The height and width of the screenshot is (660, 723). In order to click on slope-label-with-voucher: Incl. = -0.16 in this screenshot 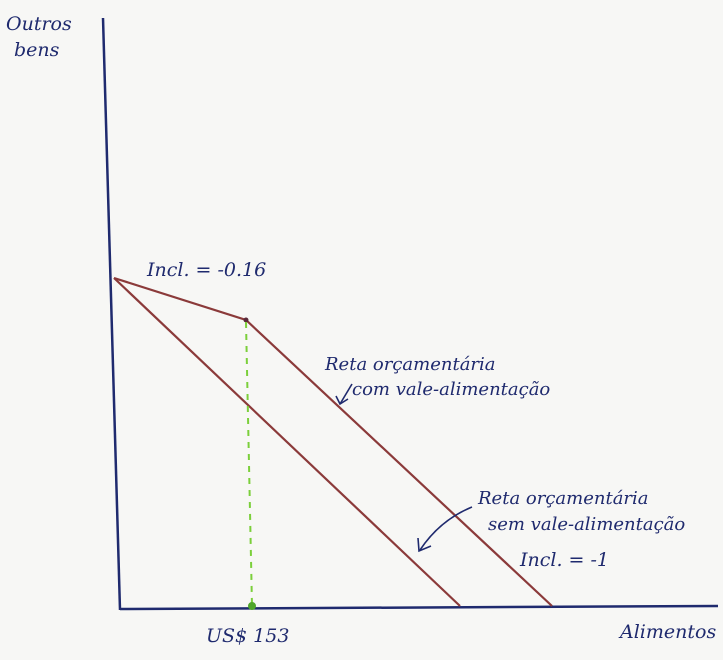, I will do `click(206, 270)`.